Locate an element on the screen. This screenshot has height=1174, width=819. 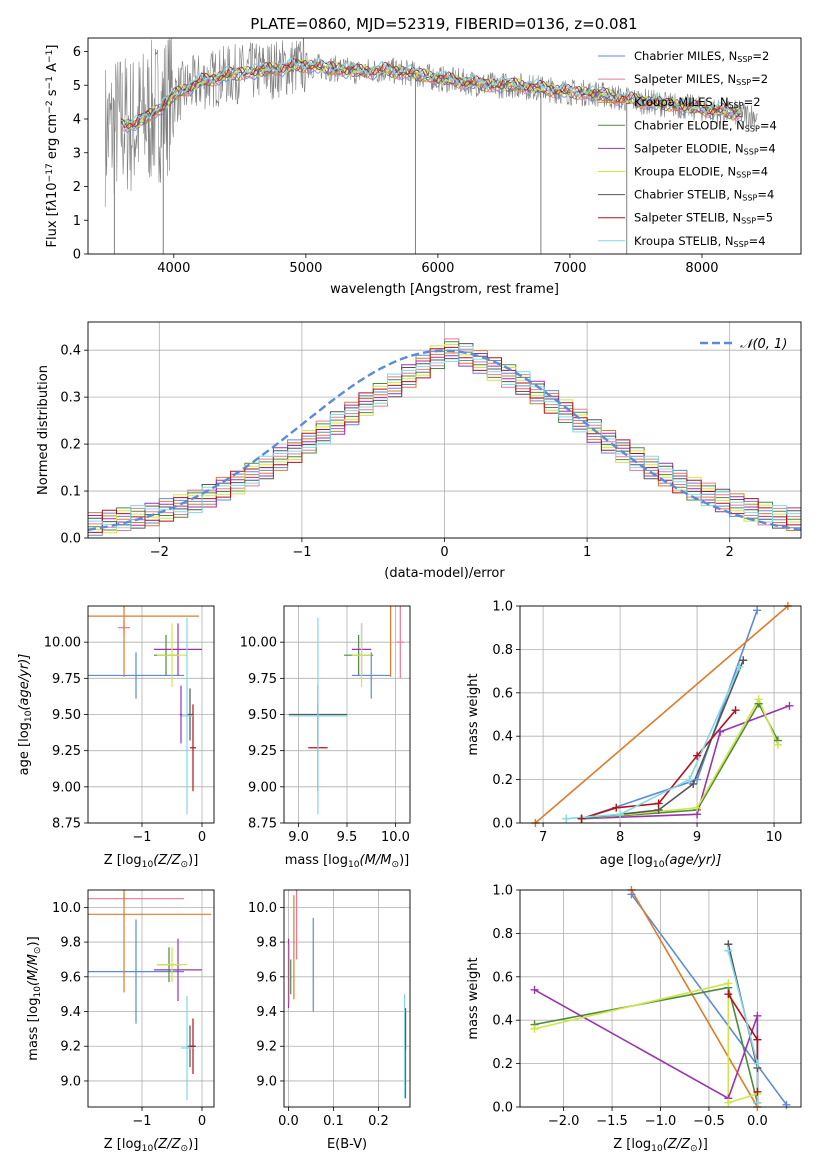
histogram-kroupa-stelib is located at coordinates (444, 437).